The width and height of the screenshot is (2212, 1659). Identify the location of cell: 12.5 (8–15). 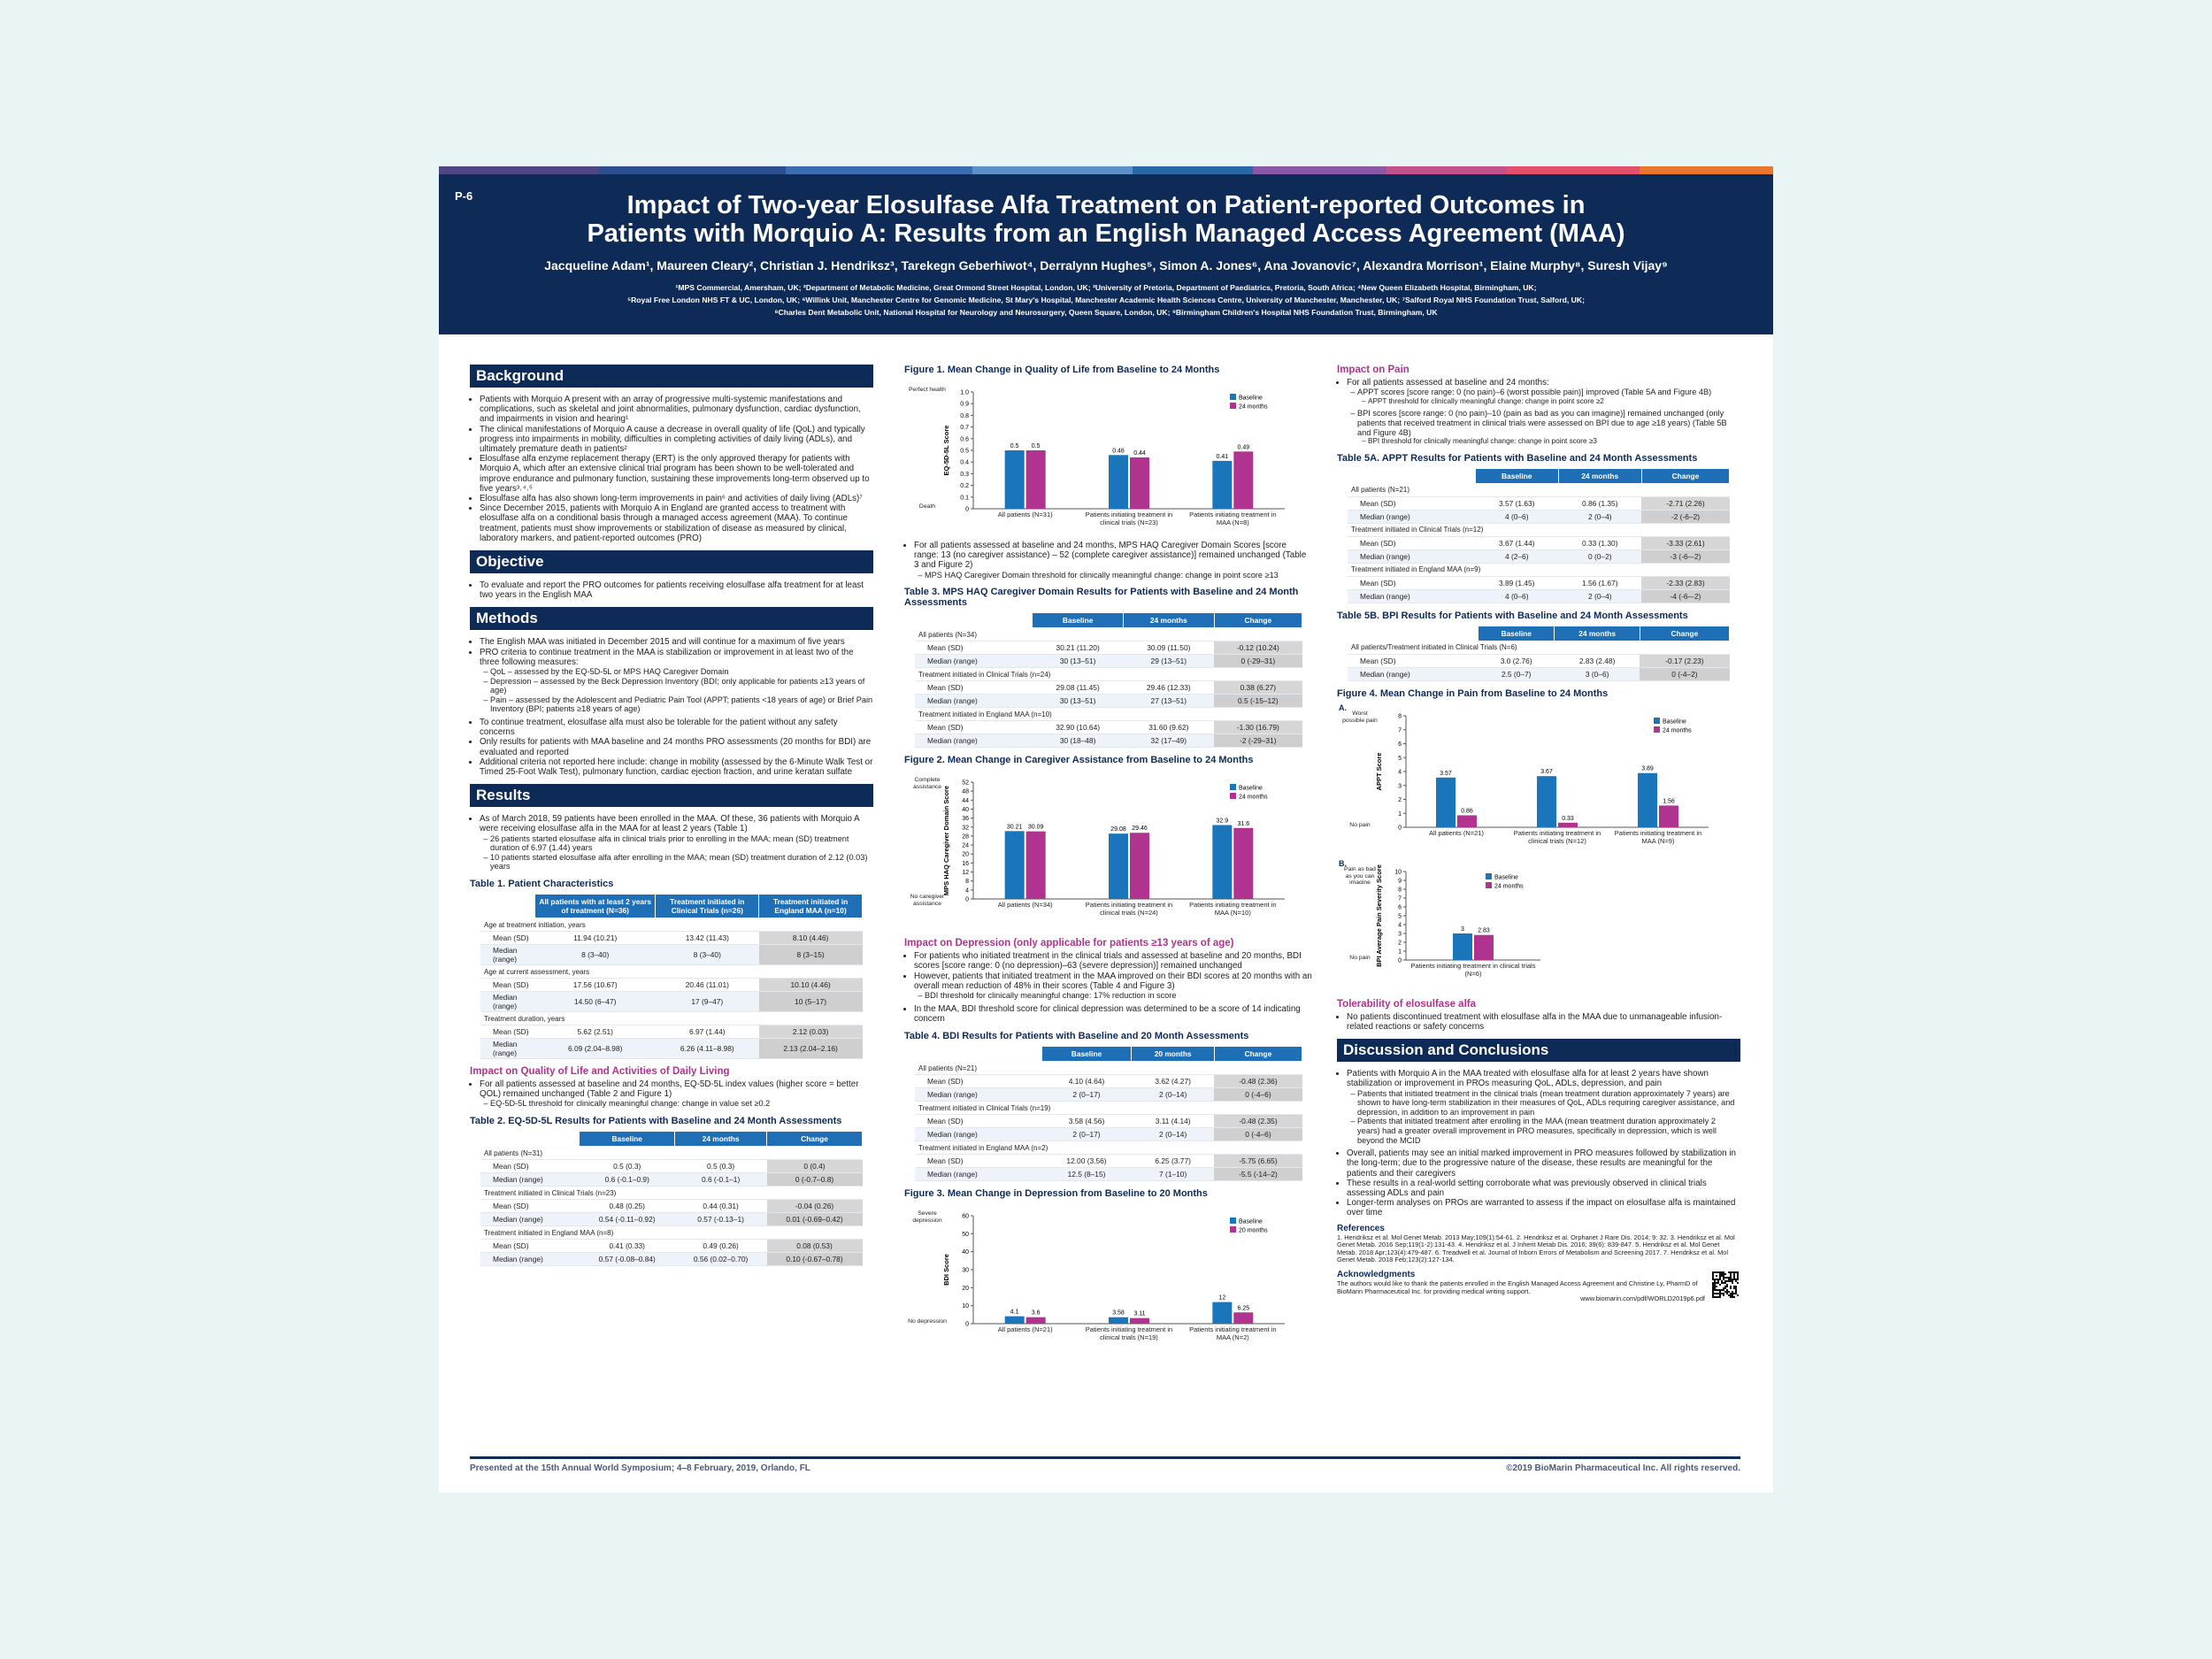
(1086, 1175).